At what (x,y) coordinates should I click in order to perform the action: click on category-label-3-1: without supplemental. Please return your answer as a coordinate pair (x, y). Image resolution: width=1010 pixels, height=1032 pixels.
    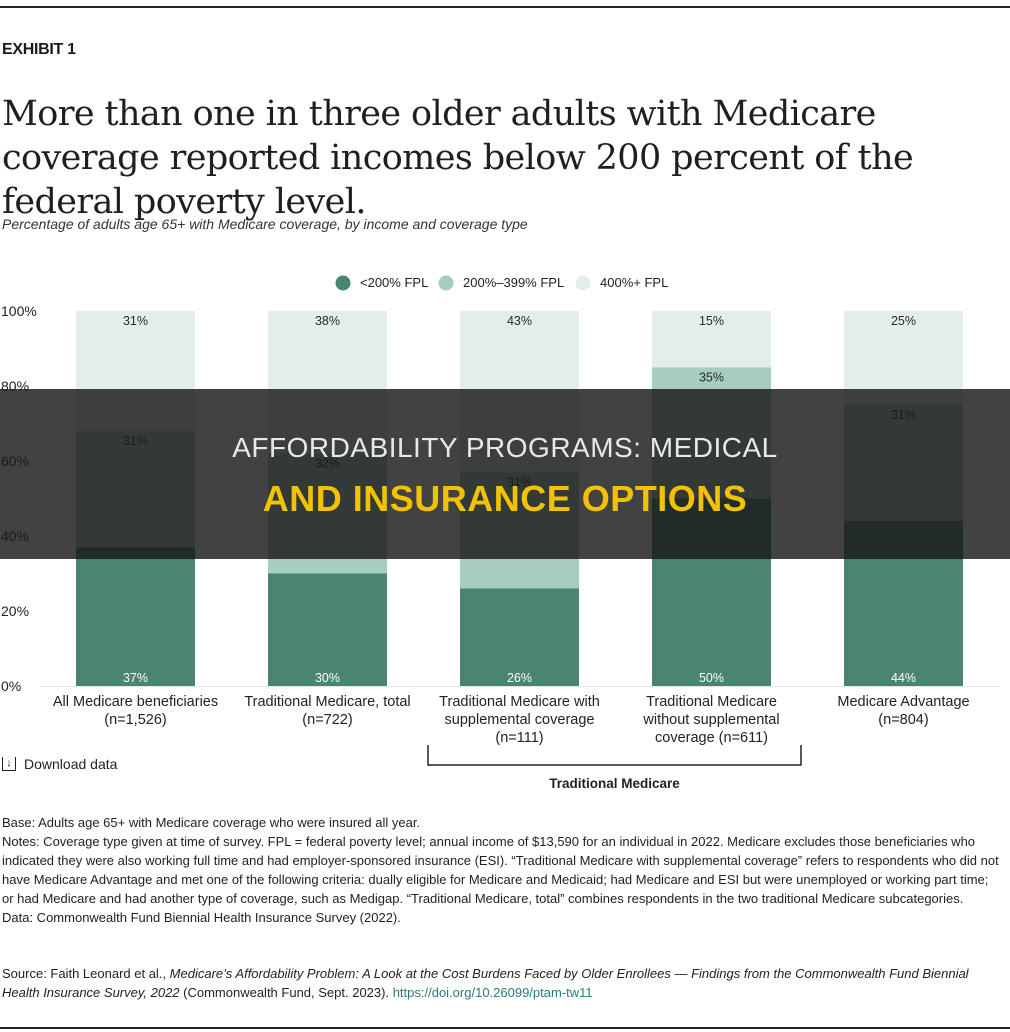
    Looking at the image, I should click on (710, 720).